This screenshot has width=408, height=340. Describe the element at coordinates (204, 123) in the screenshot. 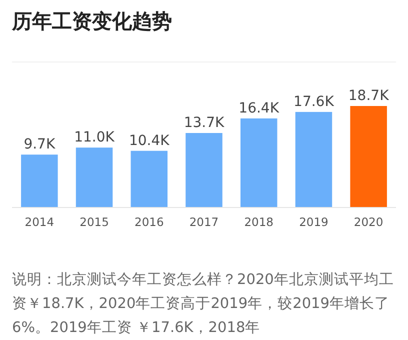

I see `data-label: 13.7K` at that location.